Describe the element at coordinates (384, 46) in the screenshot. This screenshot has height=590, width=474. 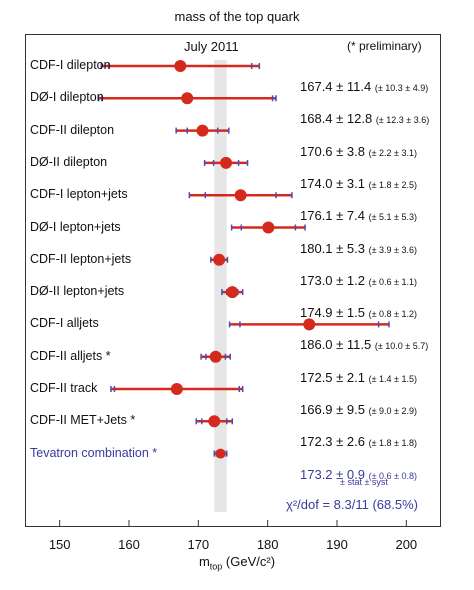
I see `preliminary-annotation: (* preliminary)` at that location.